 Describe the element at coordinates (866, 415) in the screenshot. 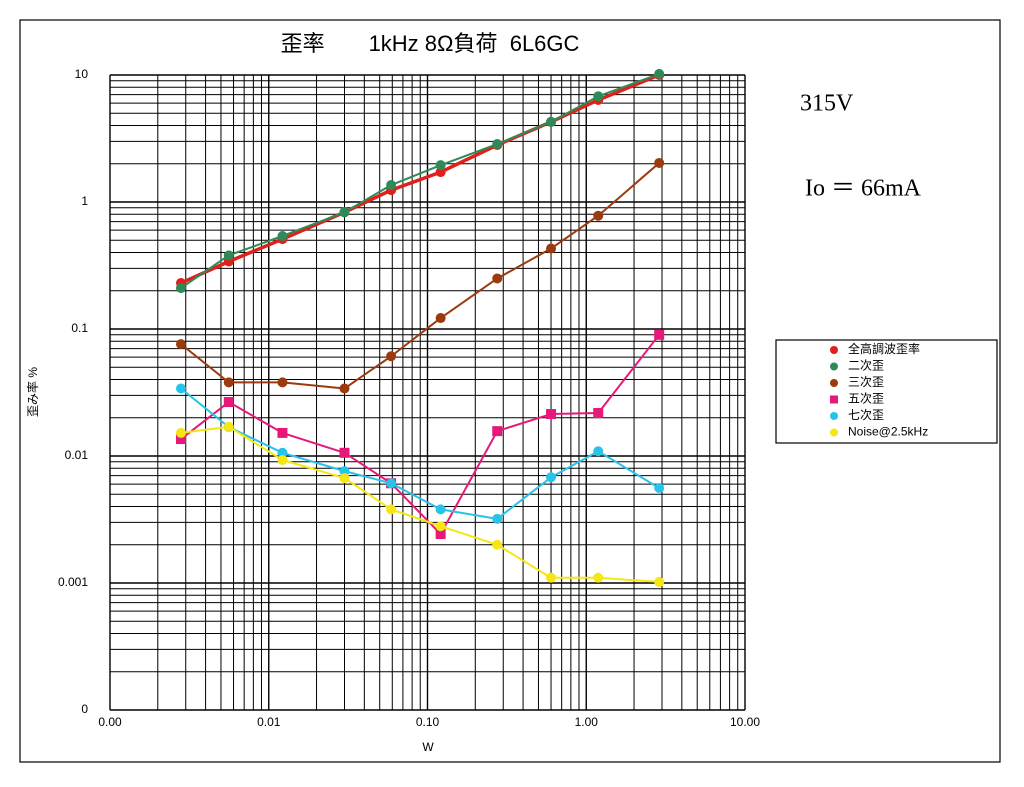

I see `legend-label: 七次歪` at that location.